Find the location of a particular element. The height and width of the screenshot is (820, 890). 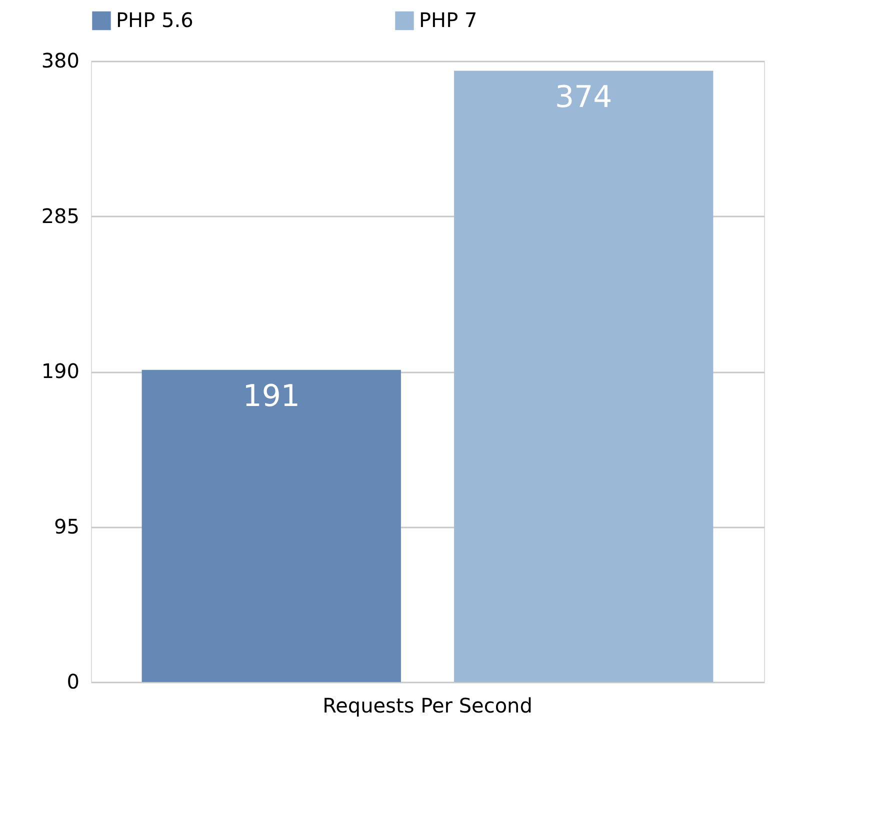

y-tick-label: 190 is located at coordinates (60, 371).